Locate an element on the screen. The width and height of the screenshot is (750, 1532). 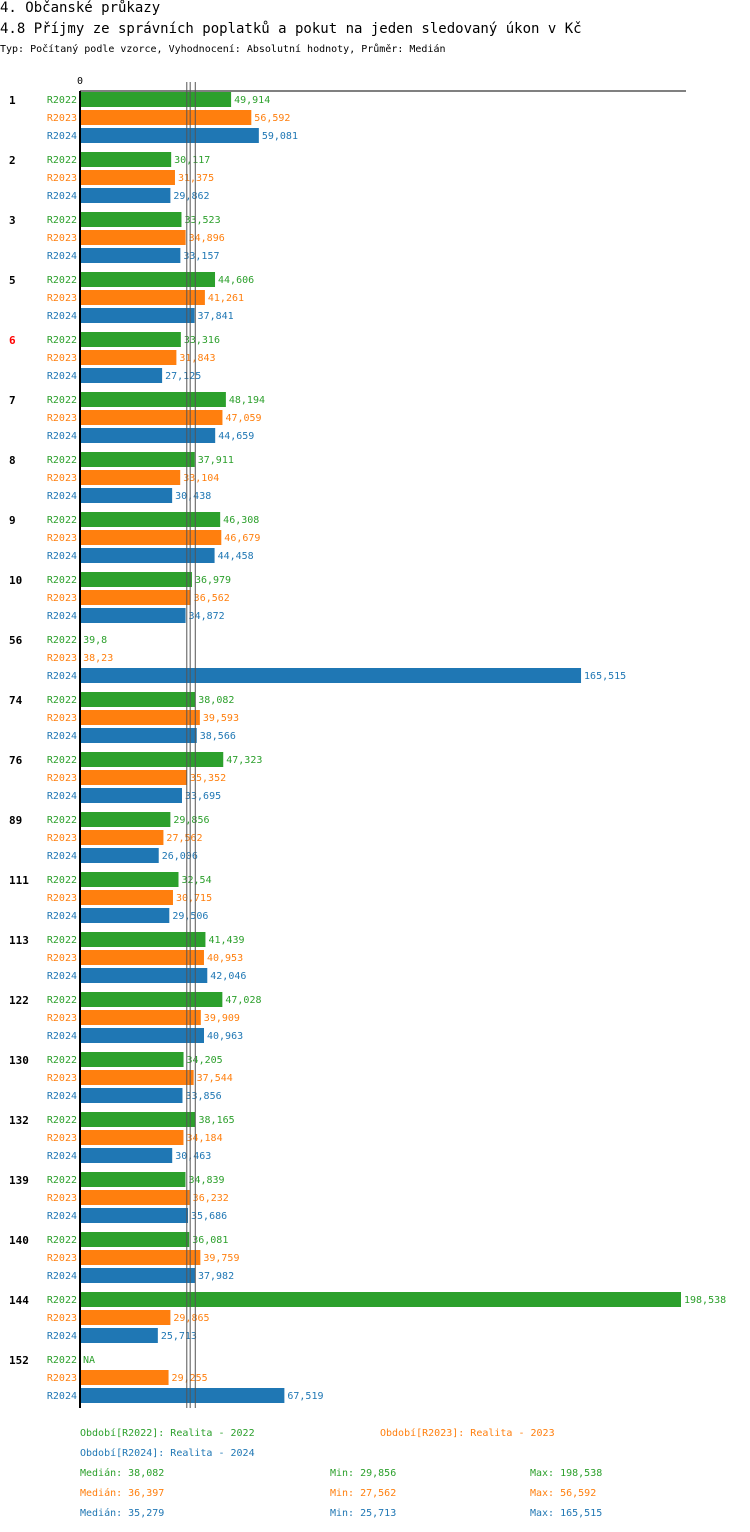
value-label: 38,082 is located at coordinates (216, 700).